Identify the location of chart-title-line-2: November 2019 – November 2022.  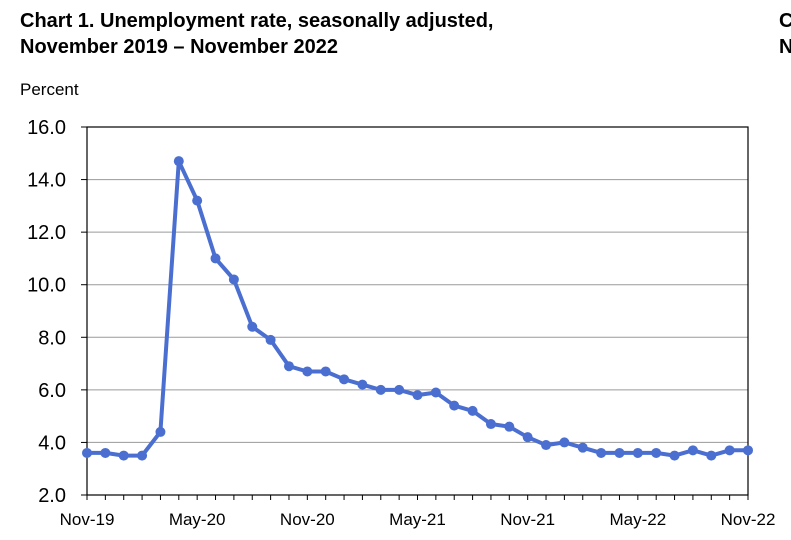
(179, 47).